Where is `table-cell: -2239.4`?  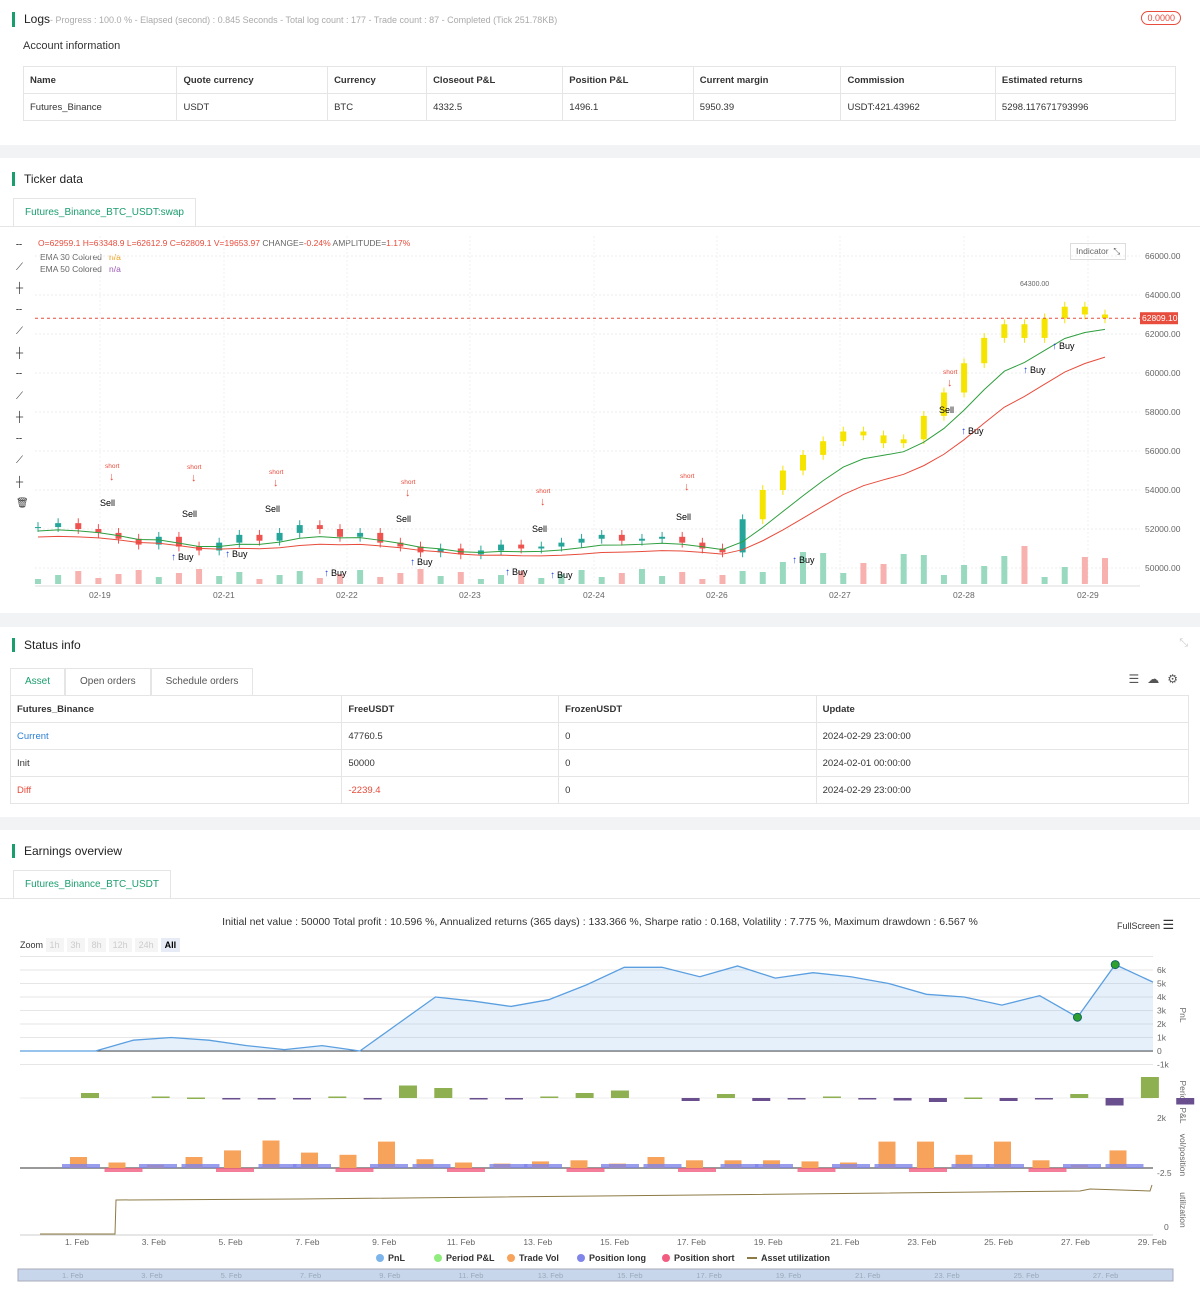
table-cell: -2239.4 is located at coordinates (450, 790).